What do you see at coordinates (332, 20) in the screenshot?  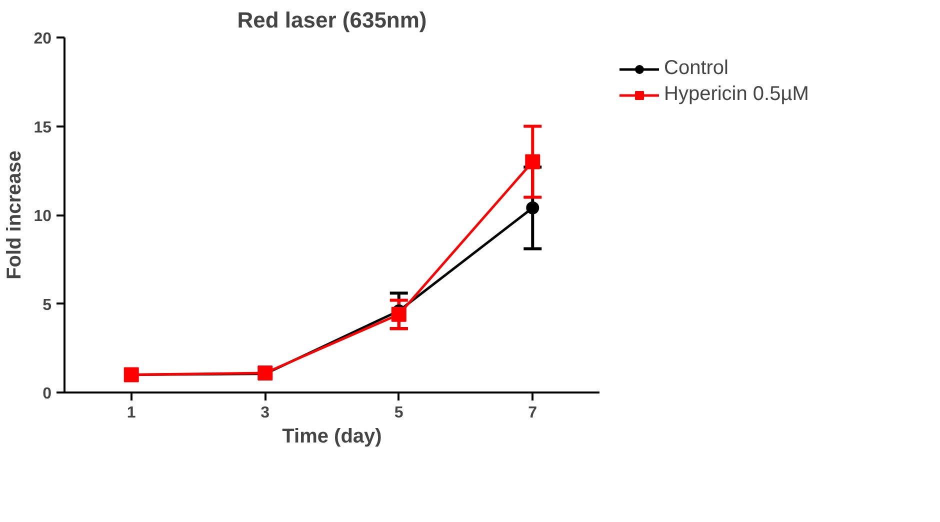 I see `chart-title: Red laser (635nm)` at bounding box center [332, 20].